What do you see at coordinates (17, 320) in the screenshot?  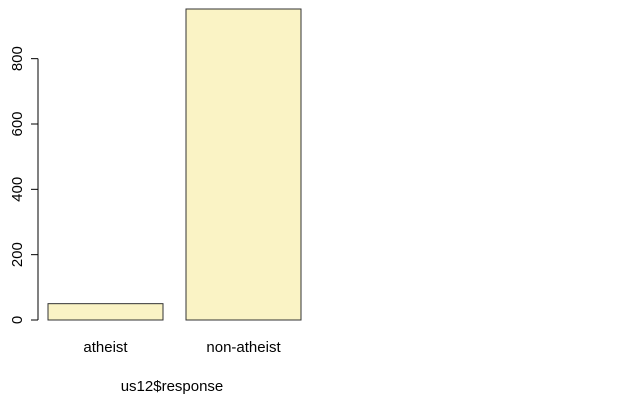 I see `y-tick-label: 0` at bounding box center [17, 320].